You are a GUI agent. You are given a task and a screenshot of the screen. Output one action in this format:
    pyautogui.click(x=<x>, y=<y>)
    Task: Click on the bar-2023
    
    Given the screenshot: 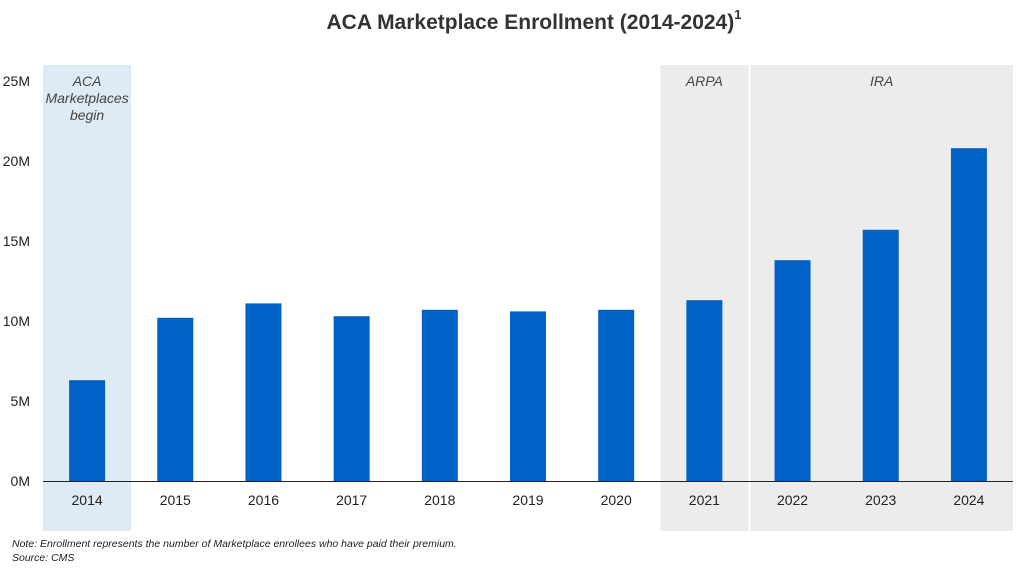 What is the action you would take?
    pyautogui.click(x=880, y=355)
    